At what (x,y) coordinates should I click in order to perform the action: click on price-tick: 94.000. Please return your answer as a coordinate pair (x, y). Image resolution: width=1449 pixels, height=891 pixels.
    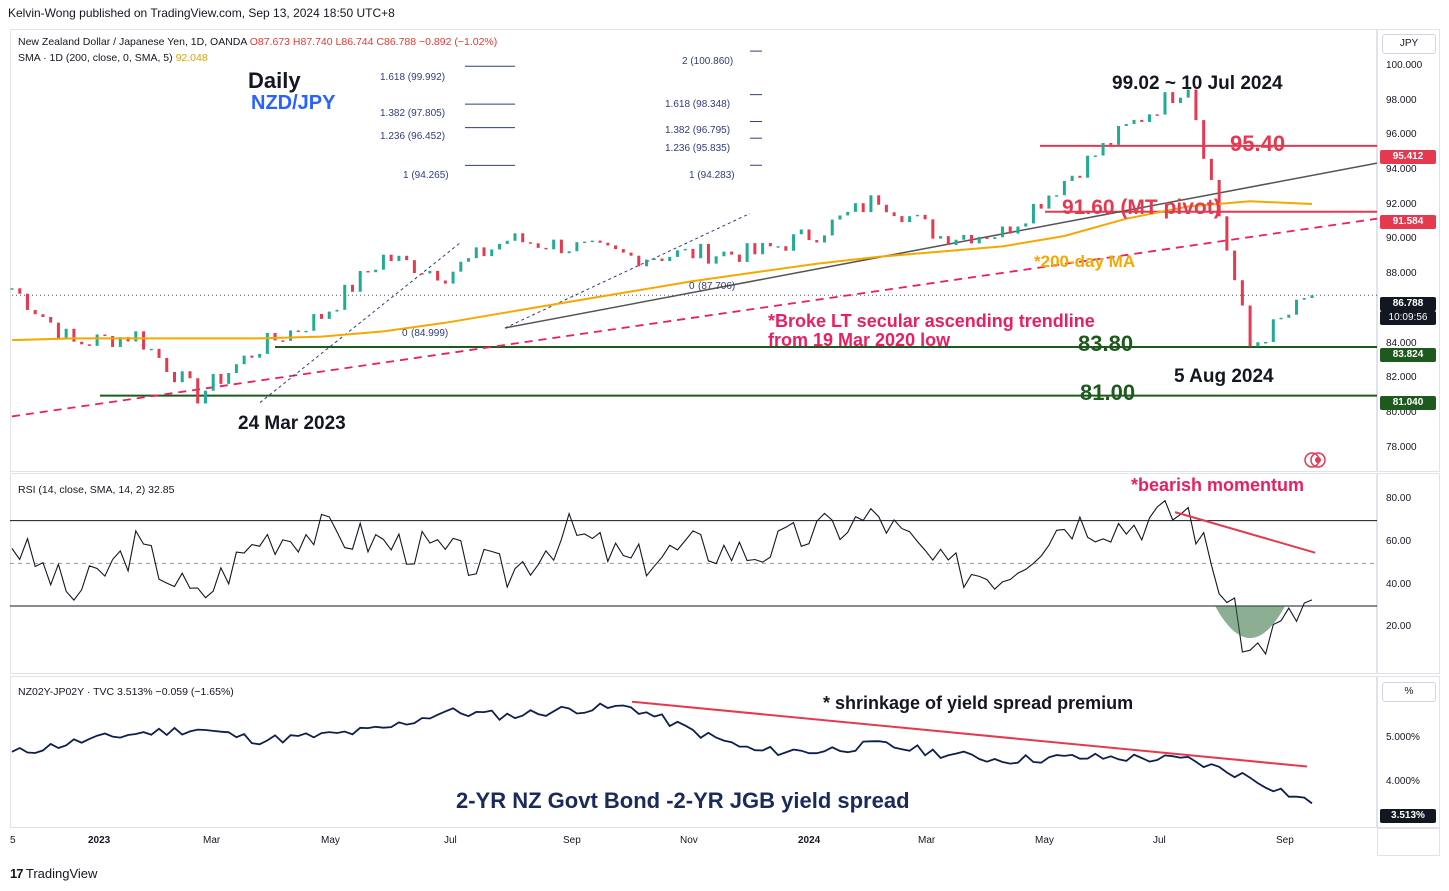
    Looking at the image, I should click on (1401, 170).